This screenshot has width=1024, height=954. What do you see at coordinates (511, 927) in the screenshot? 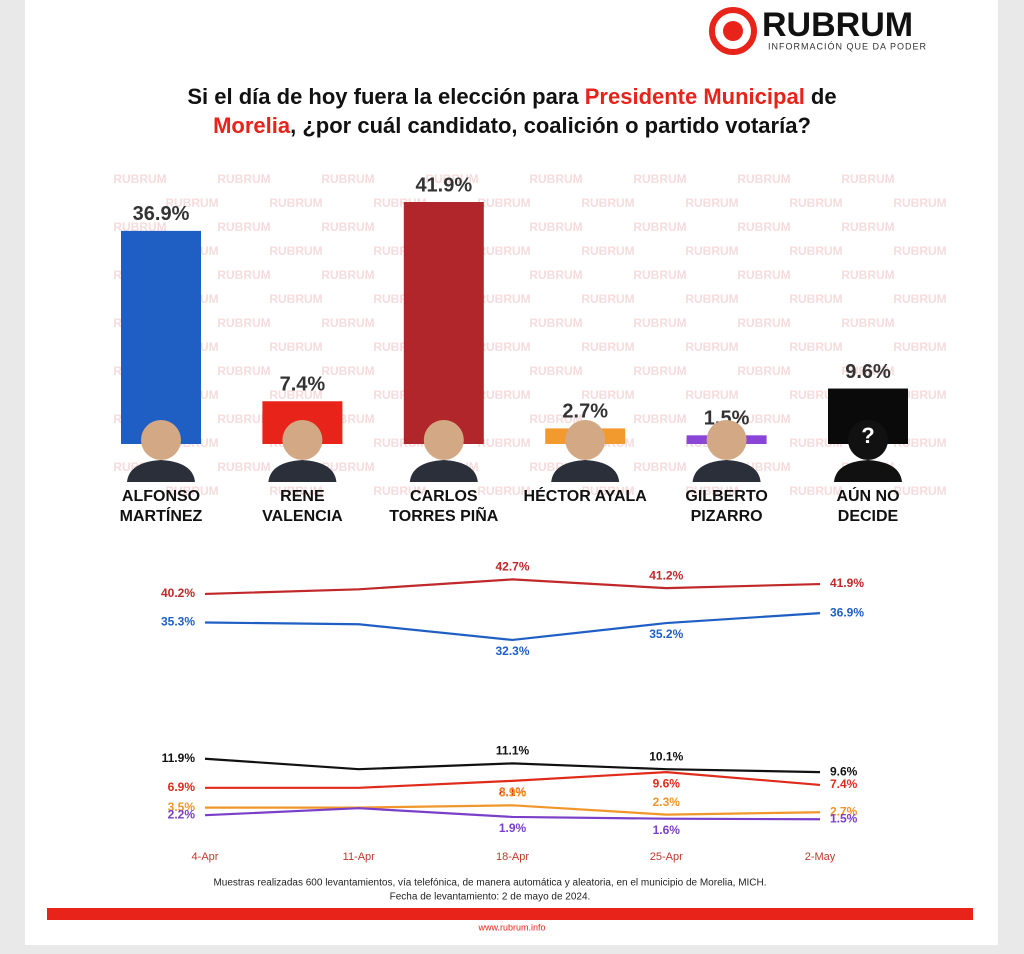
I see `website: www.rubrum.info` at bounding box center [511, 927].